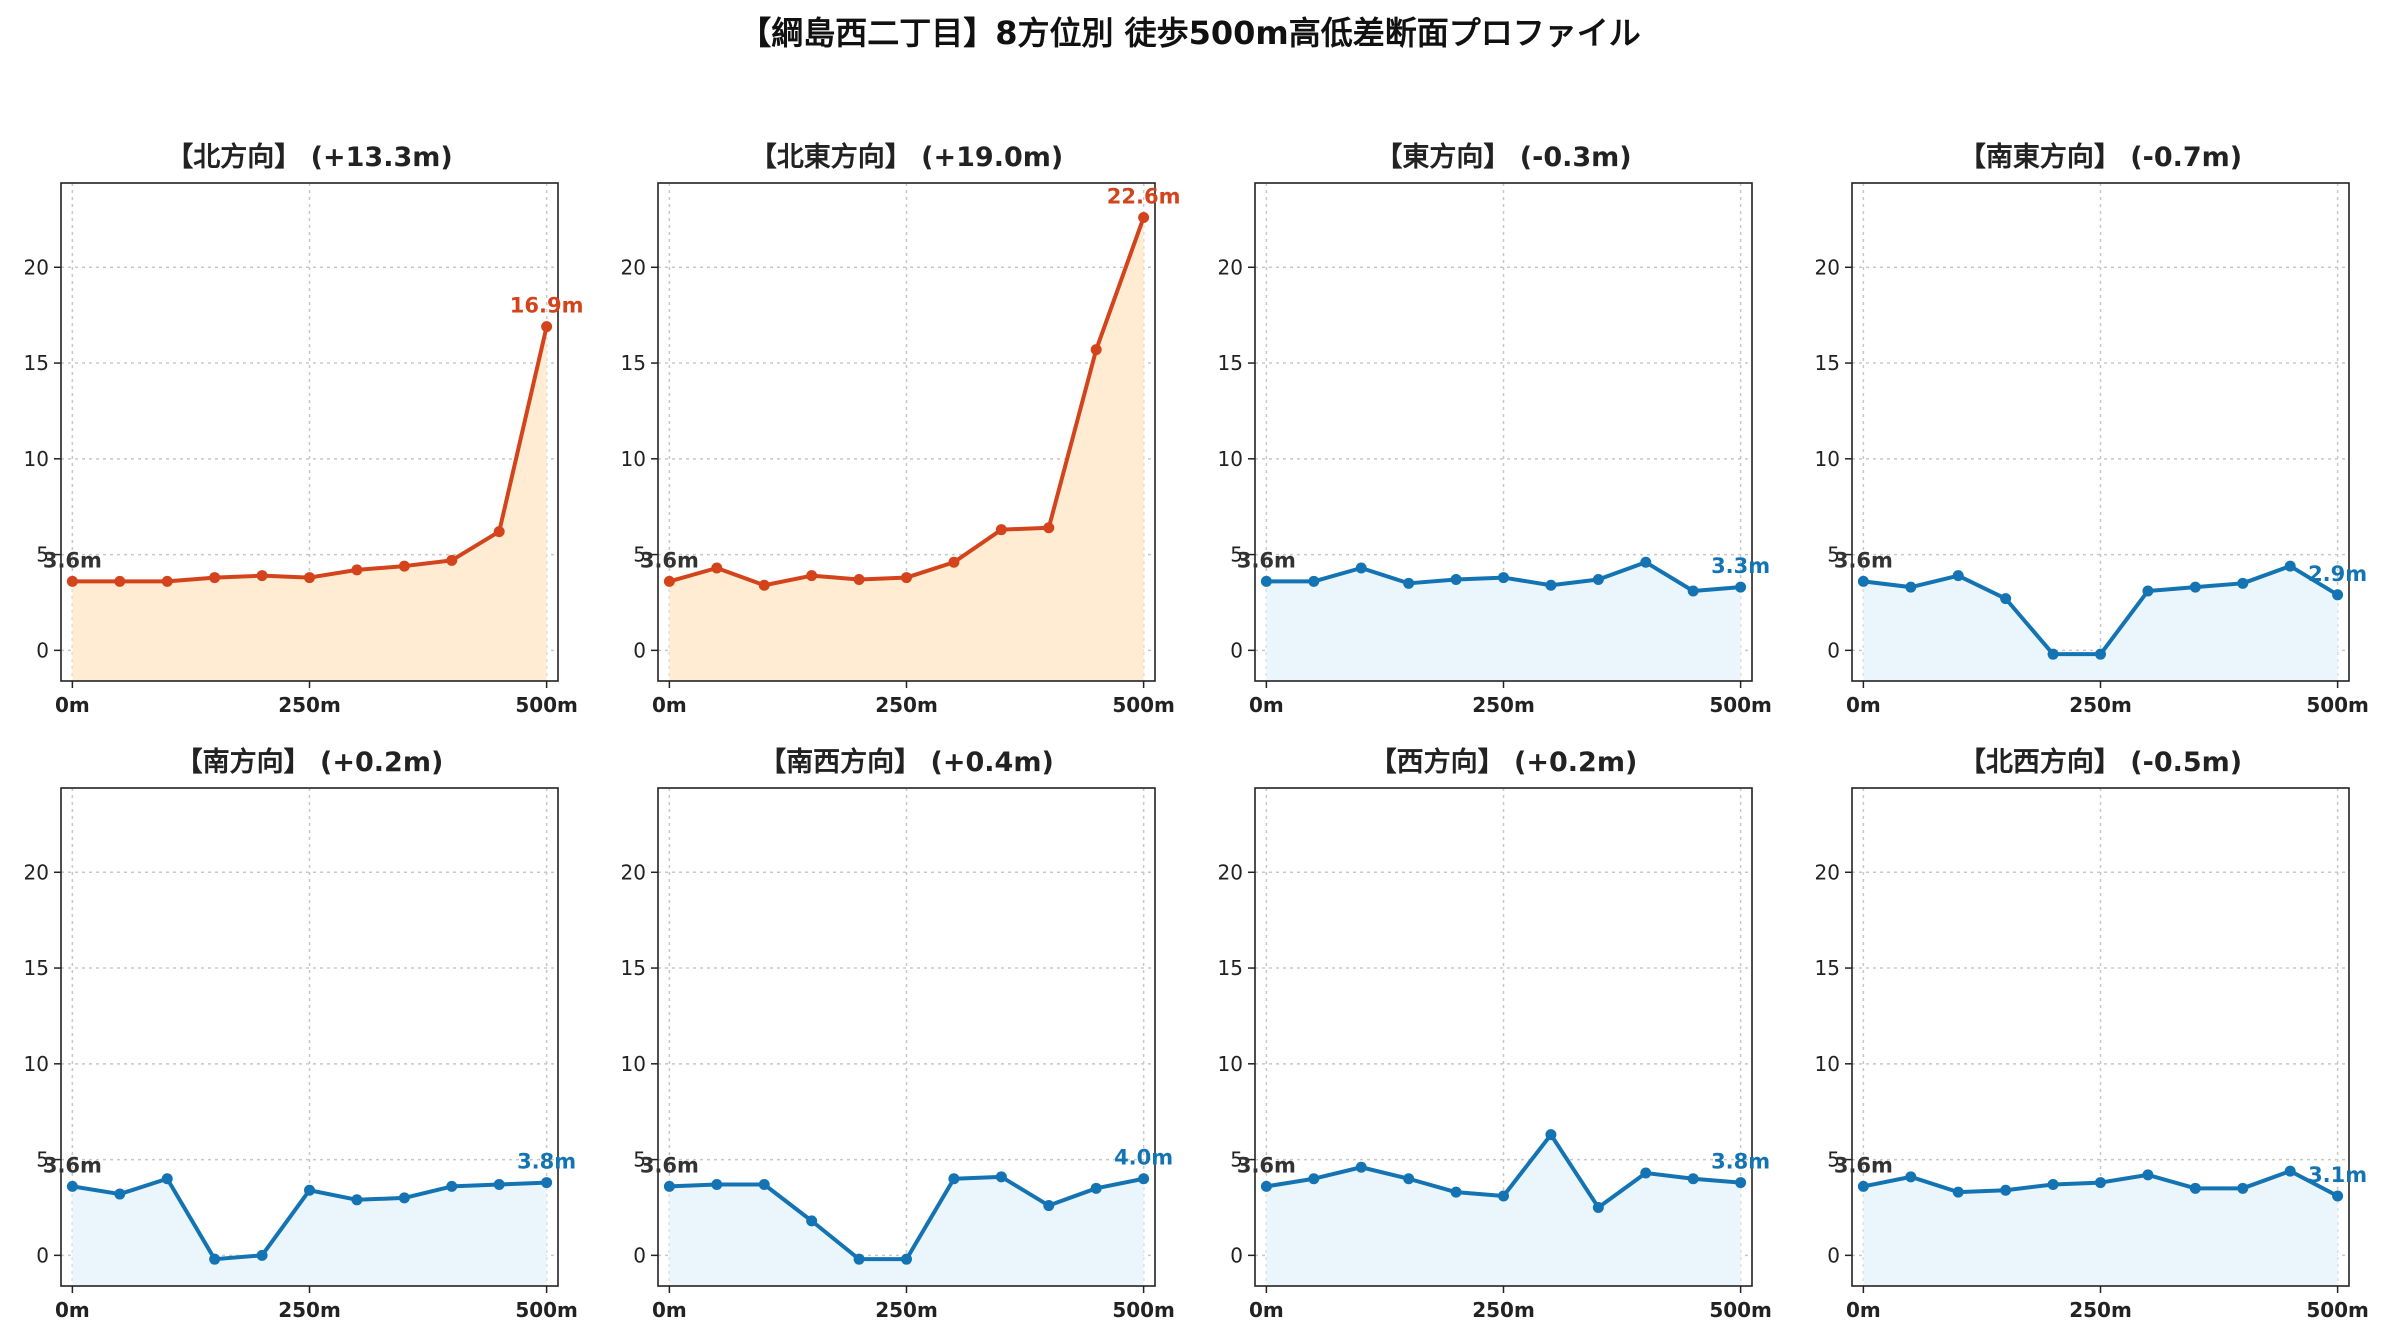 The width and height of the screenshot is (2381, 1340). I want to click on panel-3: 【南東方向】 (-0.7m) 0 5 10 15 20 0m 250m 500m 3.6m 2.9m, so click(2092, 429).